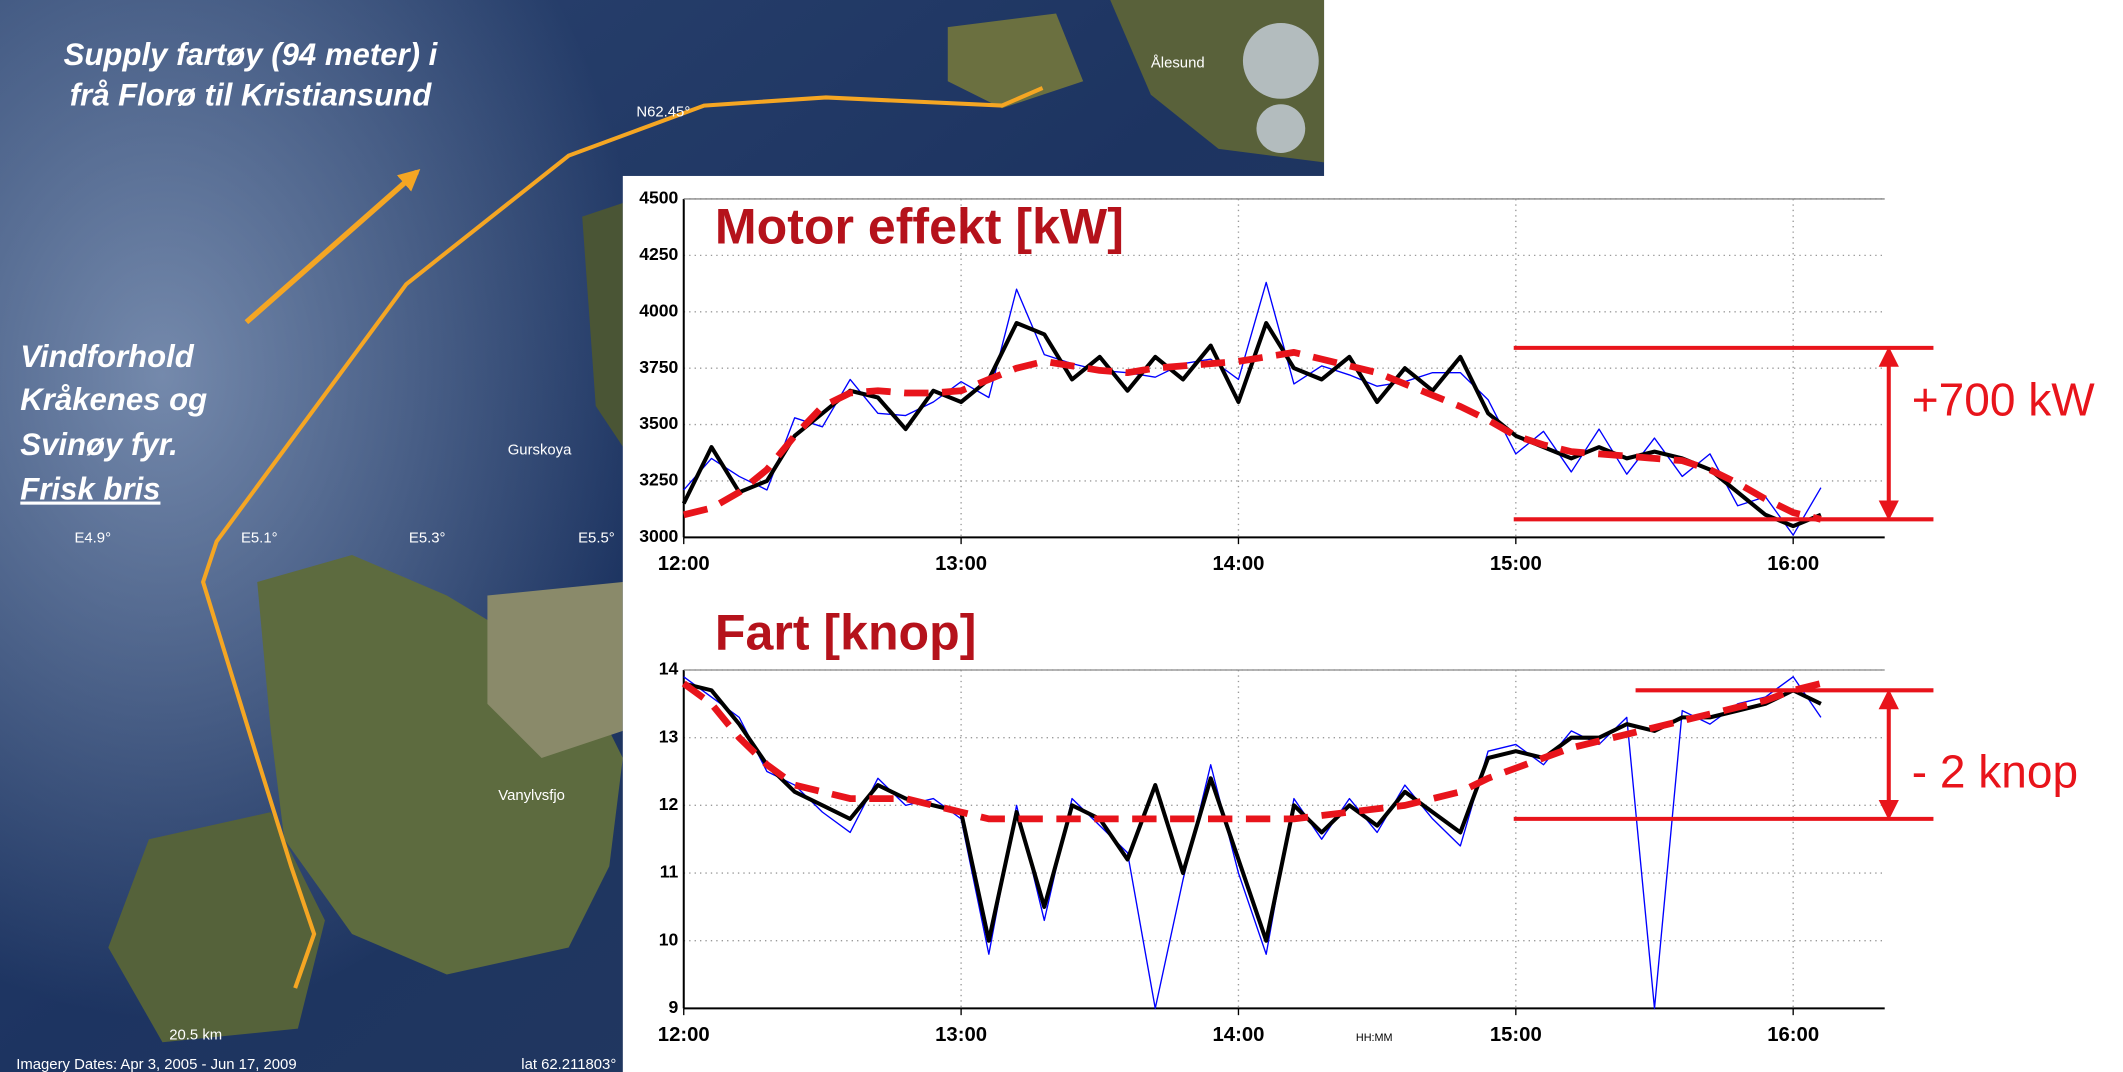 The image size is (2123, 1072). What do you see at coordinates (531, 796) in the screenshot?
I see `map-label: Vanylvsfjo` at bounding box center [531, 796].